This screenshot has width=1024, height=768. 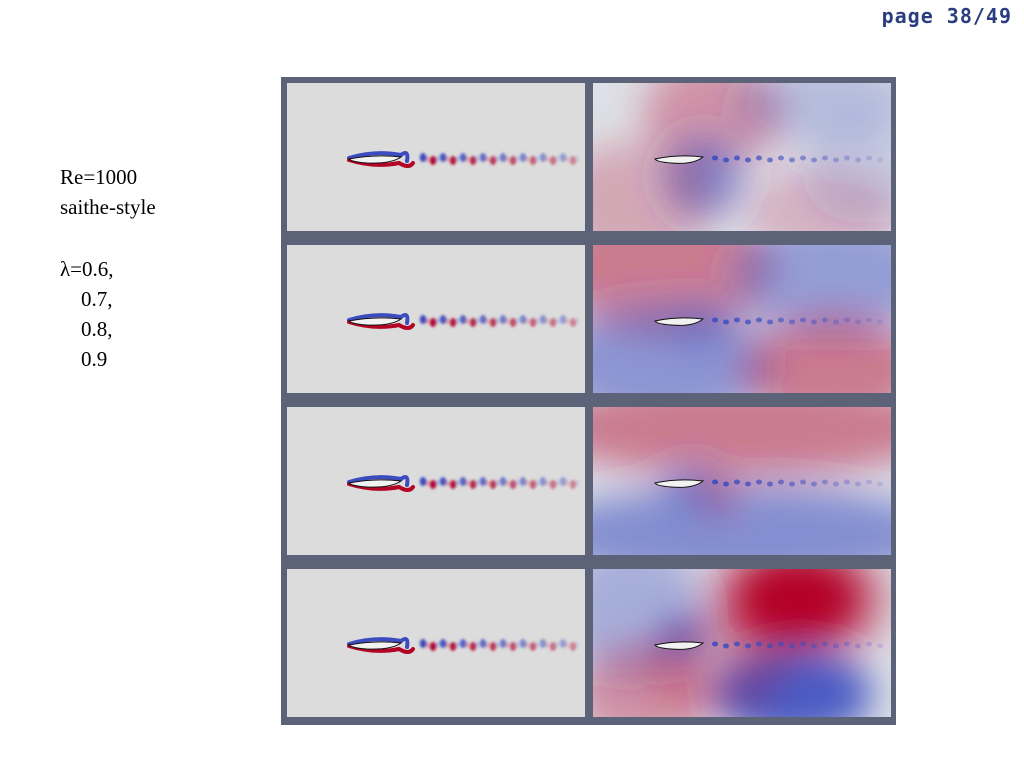 What do you see at coordinates (84, 359) in the screenshot?
I see `lambda-value-4: 0.9` at bounding box center [84, 359].